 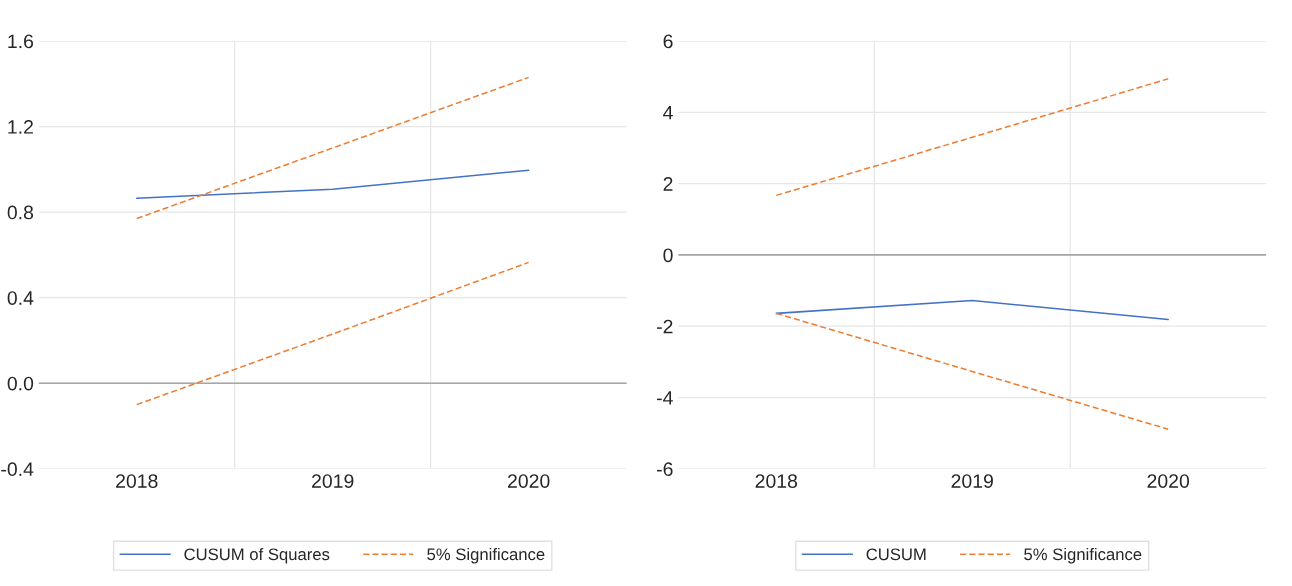 What do you see at coordinates (665, 469) in the screenshot?
I see `y-tick-label: -6` at bounding box center [665, 469].